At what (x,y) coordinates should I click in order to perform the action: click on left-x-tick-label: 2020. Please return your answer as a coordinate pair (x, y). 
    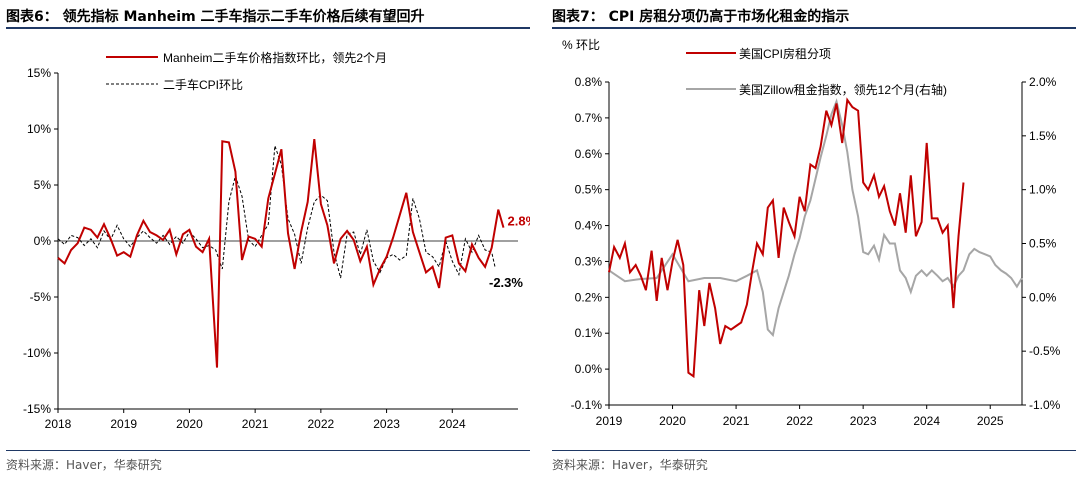
    Looking at the image, I should click on (189, 424).